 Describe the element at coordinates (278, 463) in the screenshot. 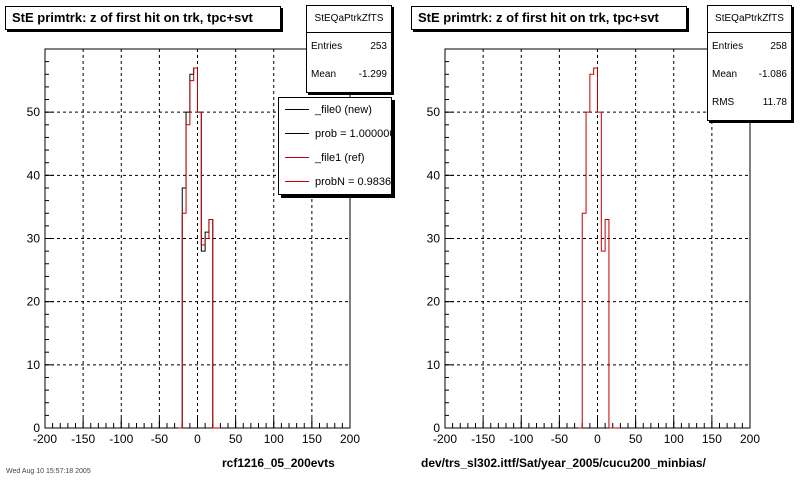

I see `footer-label-left: rcf1216_05_200evts` at that location.